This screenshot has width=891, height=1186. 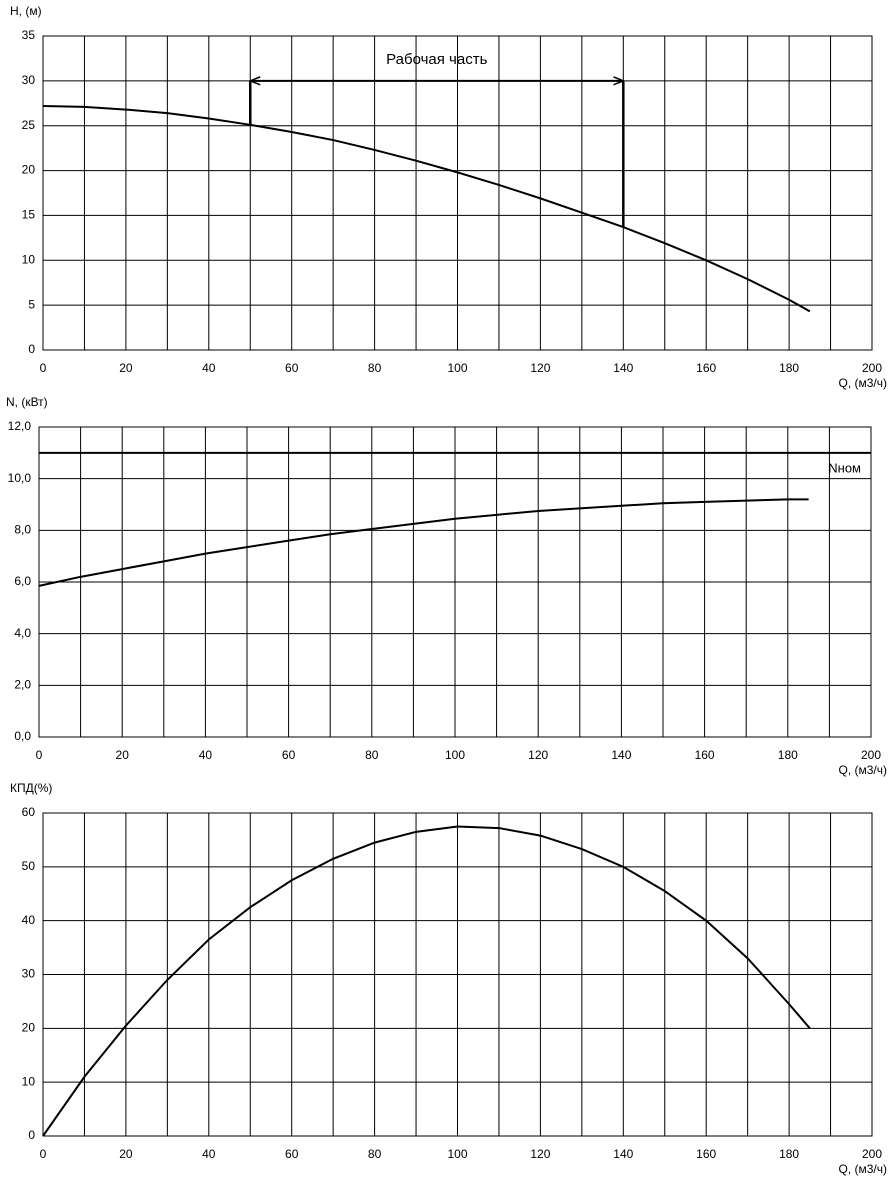 What do you see at coordinates (20, 478) in the screenshot?
I see `y-tick-label: 10,0` at bounding box center [20, 478].